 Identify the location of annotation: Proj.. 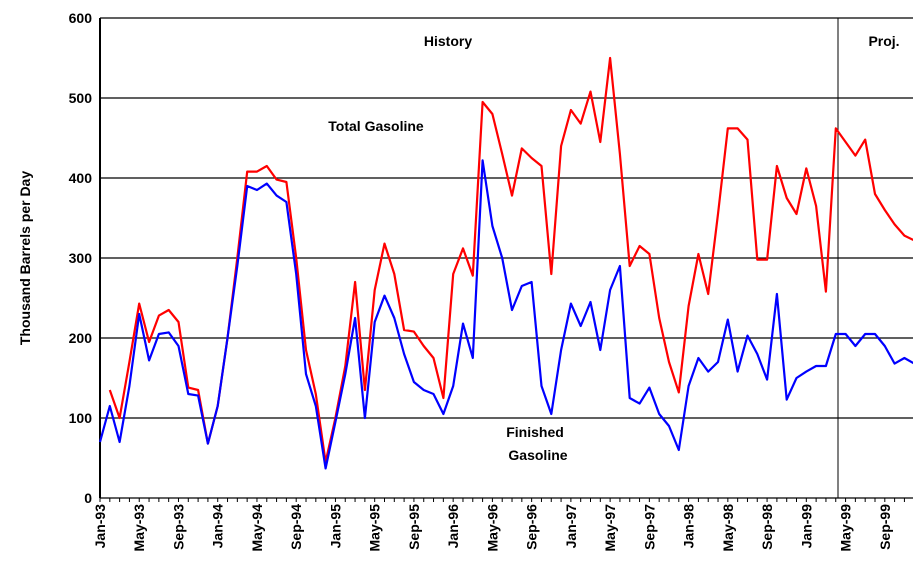
(883, 41).